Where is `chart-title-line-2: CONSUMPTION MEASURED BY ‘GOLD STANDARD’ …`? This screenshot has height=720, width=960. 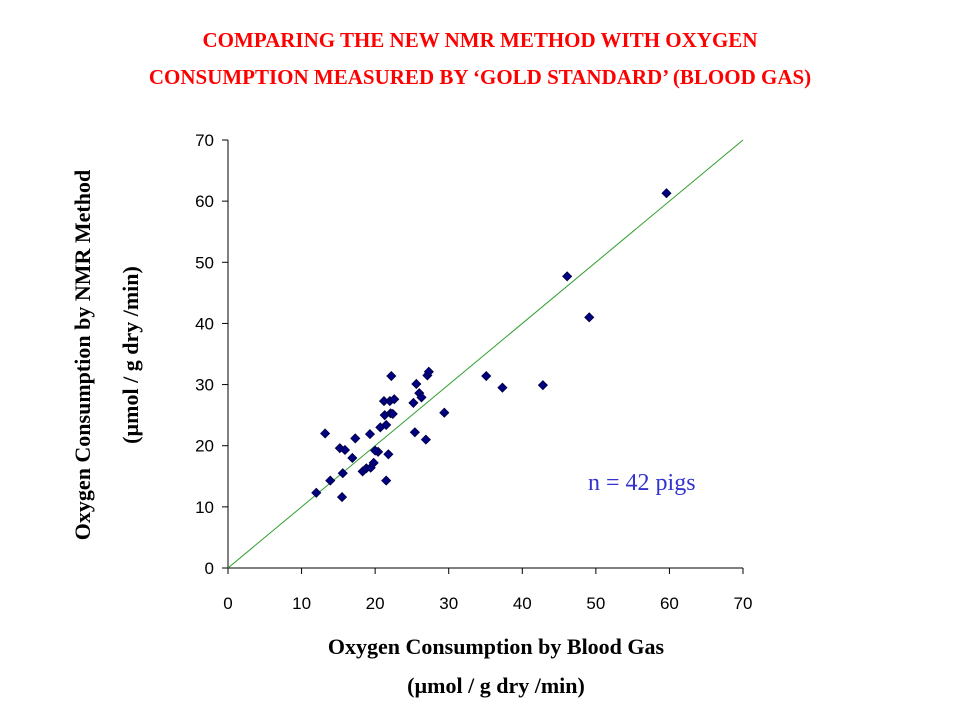 chart-title-line-2: CONSUMPTION MEASURED BY ‘GOLD STANDARD’ … is located at coordinates (480, 77).